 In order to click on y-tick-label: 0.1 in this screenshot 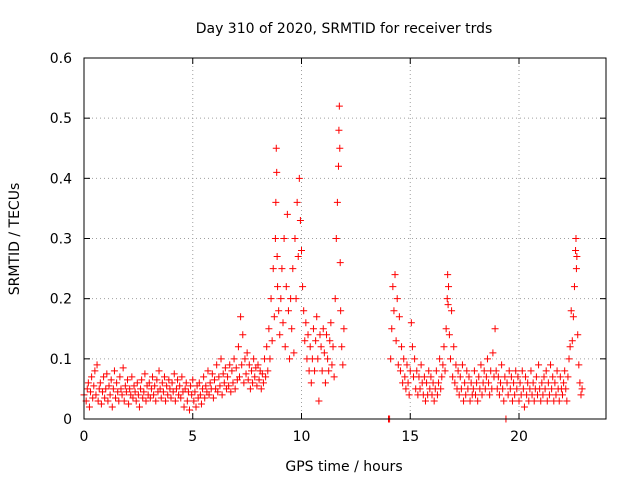, I will do `click(61, 360)`.